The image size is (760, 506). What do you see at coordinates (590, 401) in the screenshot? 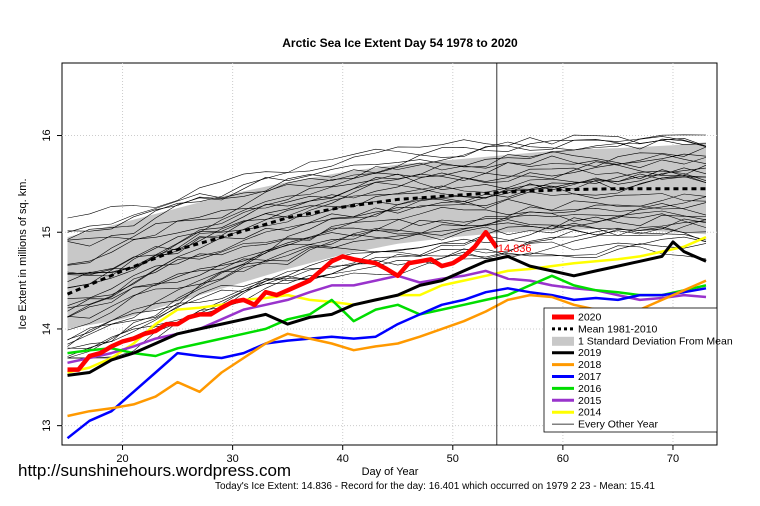
I see `legend-label: 2015` at bounding box center [590, 401].